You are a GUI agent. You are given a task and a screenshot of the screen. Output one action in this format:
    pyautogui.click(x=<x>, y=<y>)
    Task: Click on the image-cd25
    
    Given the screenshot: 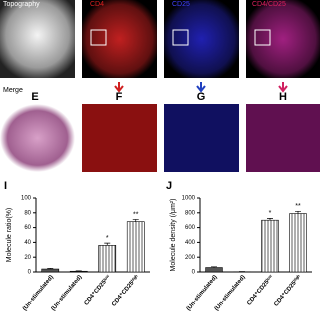 What is the action you would take?
    pyautogui.click(x=201, y=39)
    